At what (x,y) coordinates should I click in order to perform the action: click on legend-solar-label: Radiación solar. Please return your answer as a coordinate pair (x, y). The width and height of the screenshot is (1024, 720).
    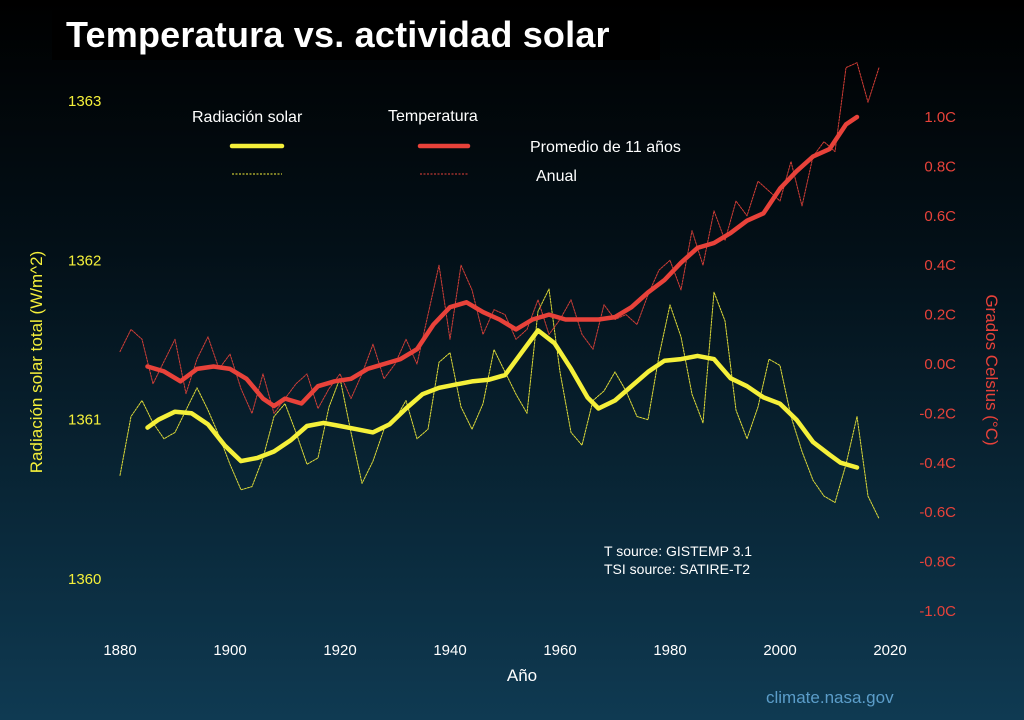
    Looking at the image, I should click on (247, 117).